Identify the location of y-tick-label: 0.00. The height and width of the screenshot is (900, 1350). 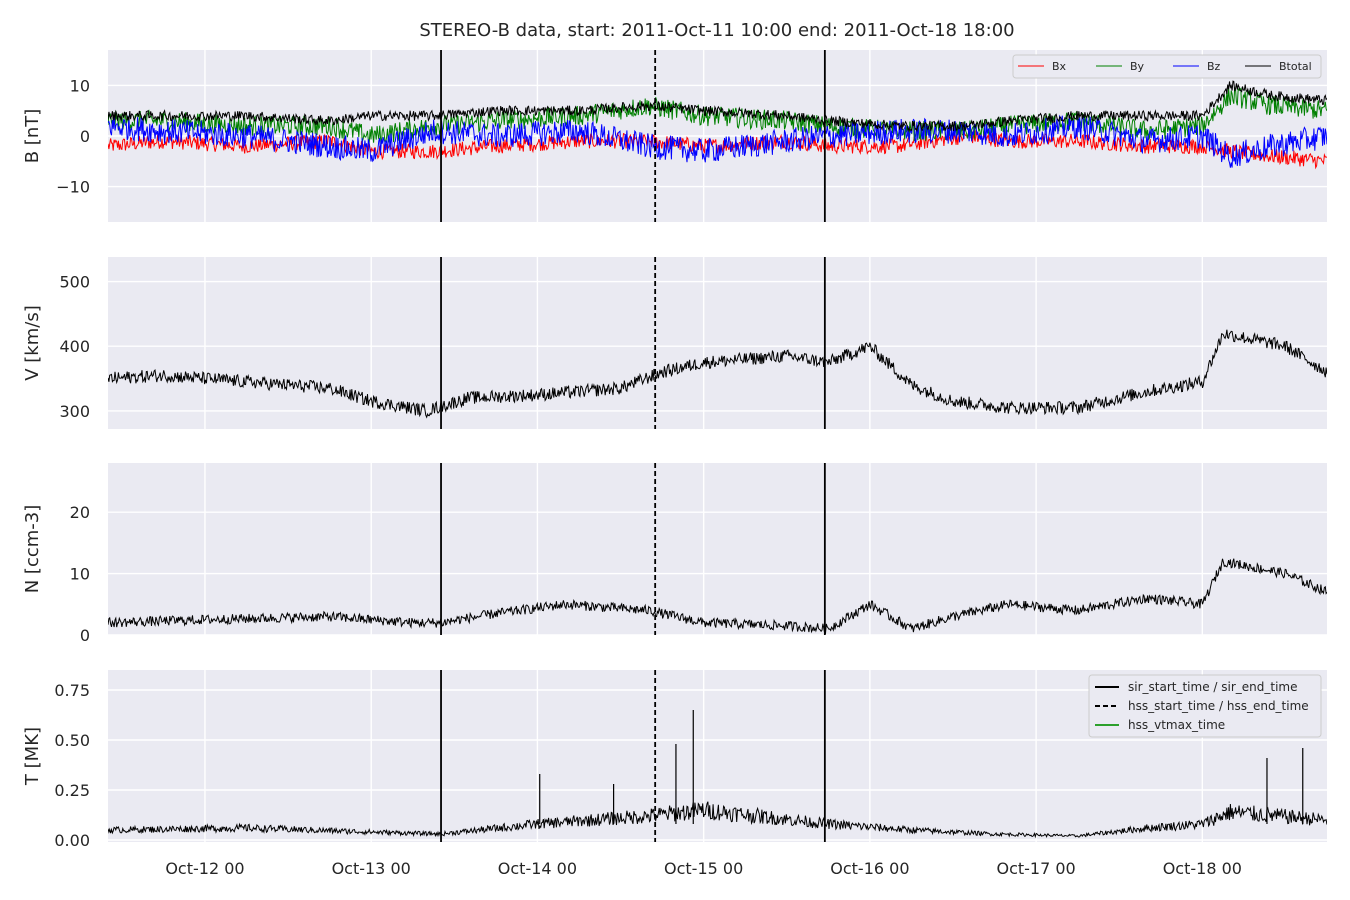
(72, 840).